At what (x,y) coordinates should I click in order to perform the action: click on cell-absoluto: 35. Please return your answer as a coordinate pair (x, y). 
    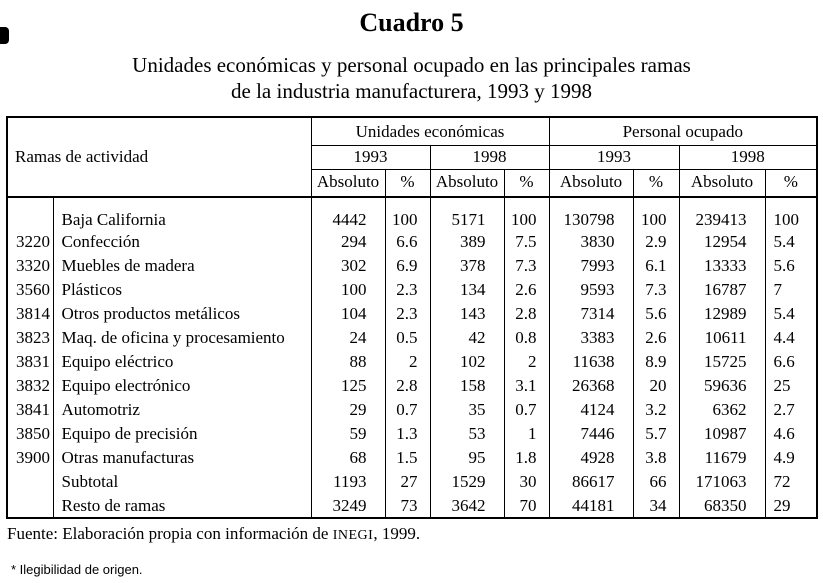
    Looking at the image, I should click on (466, 410).